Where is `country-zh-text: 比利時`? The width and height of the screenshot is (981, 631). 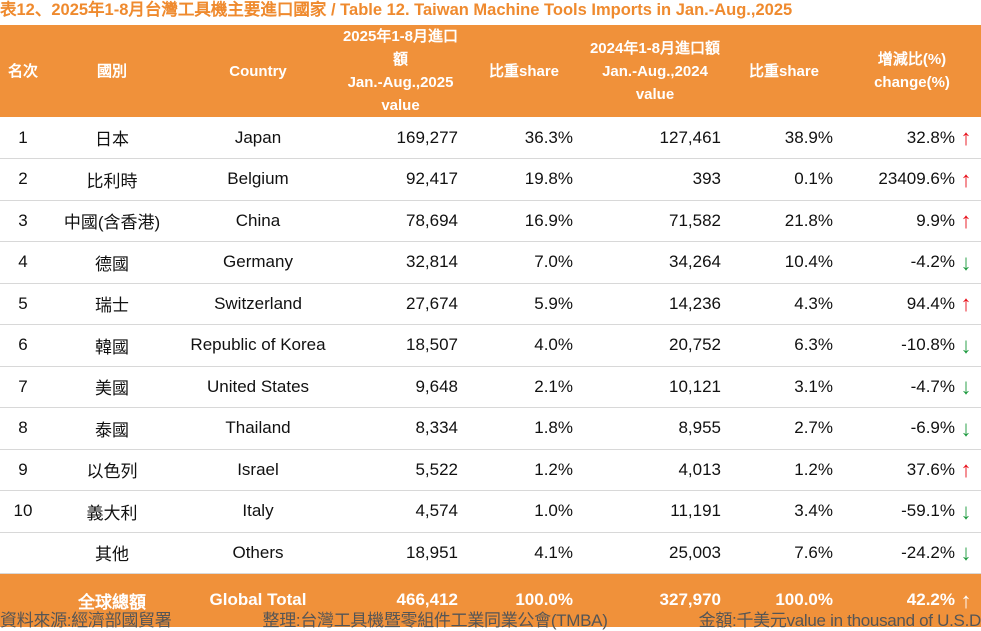
country-zh-text: 比利時 is located at coordinates (112, 181).